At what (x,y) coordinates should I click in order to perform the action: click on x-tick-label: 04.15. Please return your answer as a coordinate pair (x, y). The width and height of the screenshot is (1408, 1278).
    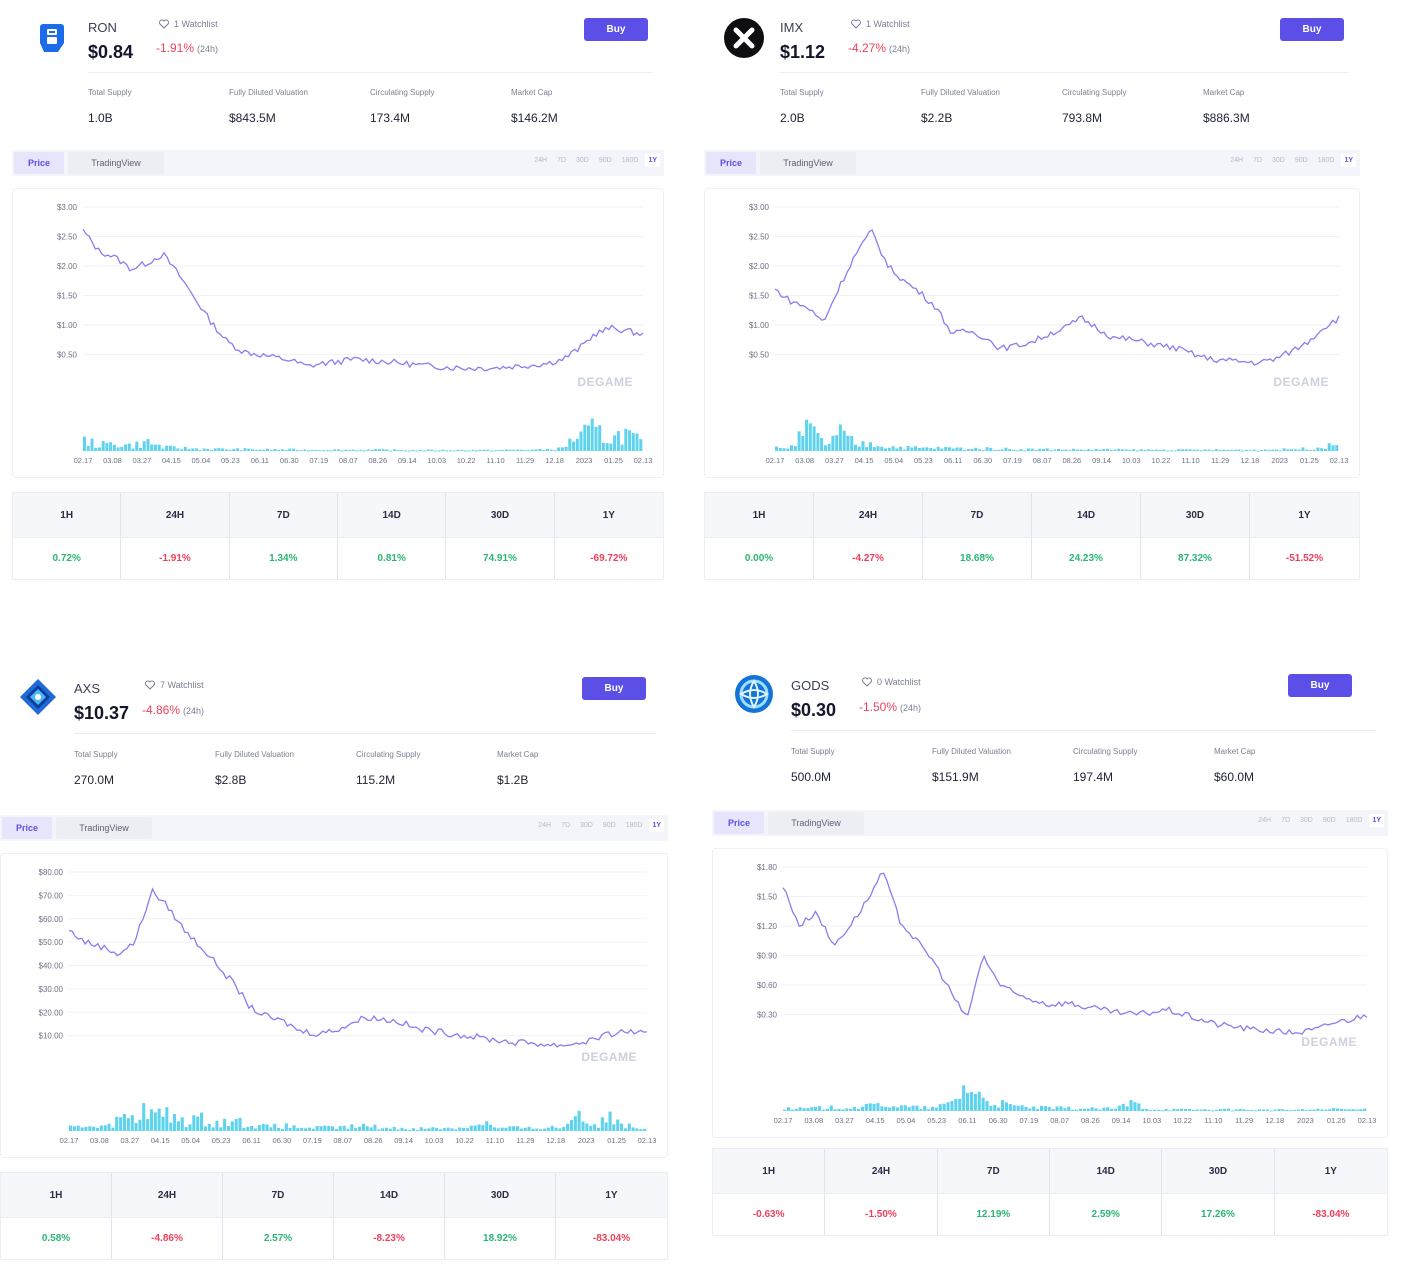
    Looking at the image, I should click on (875, 1120).